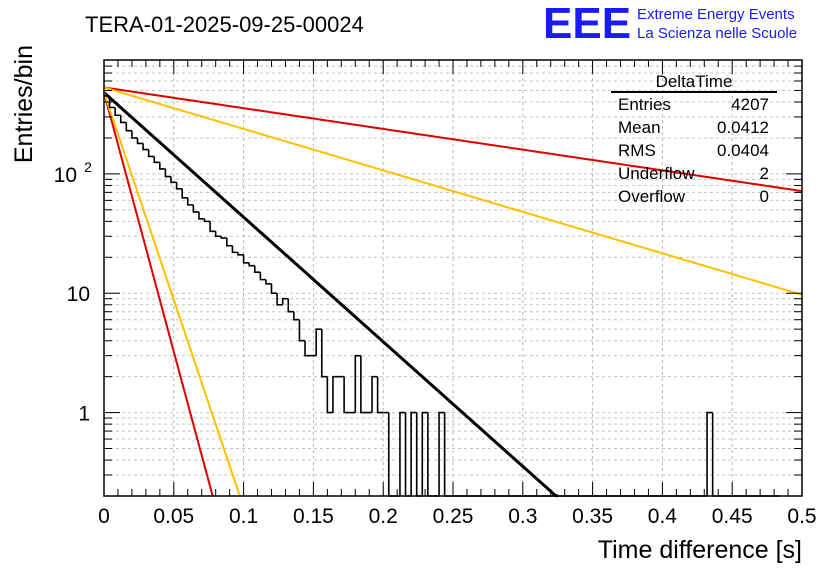 The image size is (836, 572). I want to click on curve-red-steep, so click(158, 294).